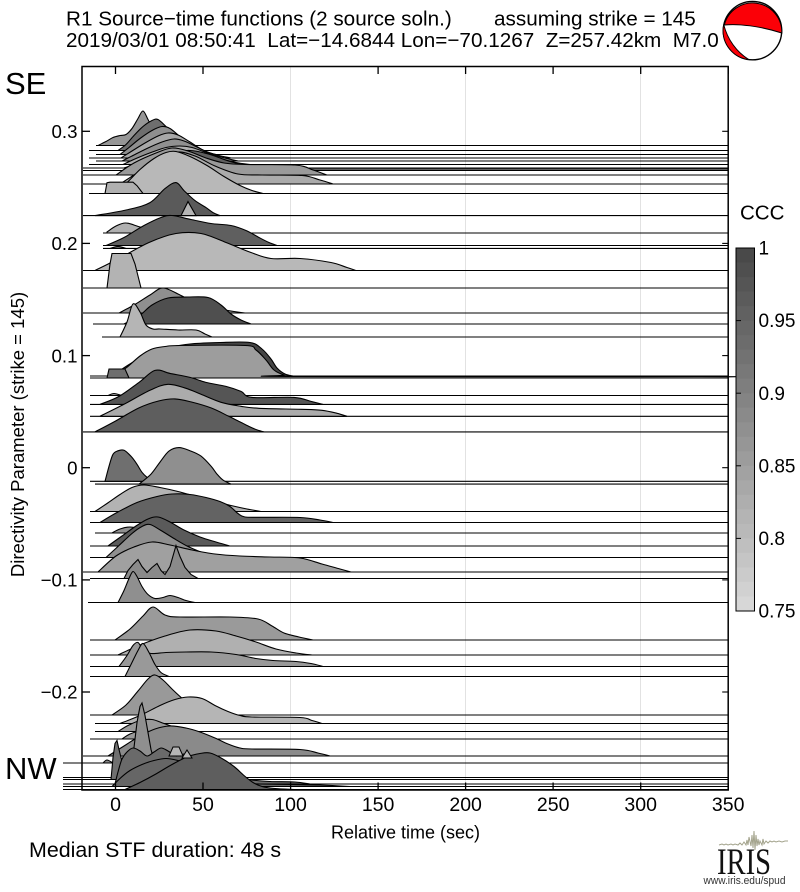 The image size is (800, 892). I want to click on svg-text: CCC, so click(762, 213).